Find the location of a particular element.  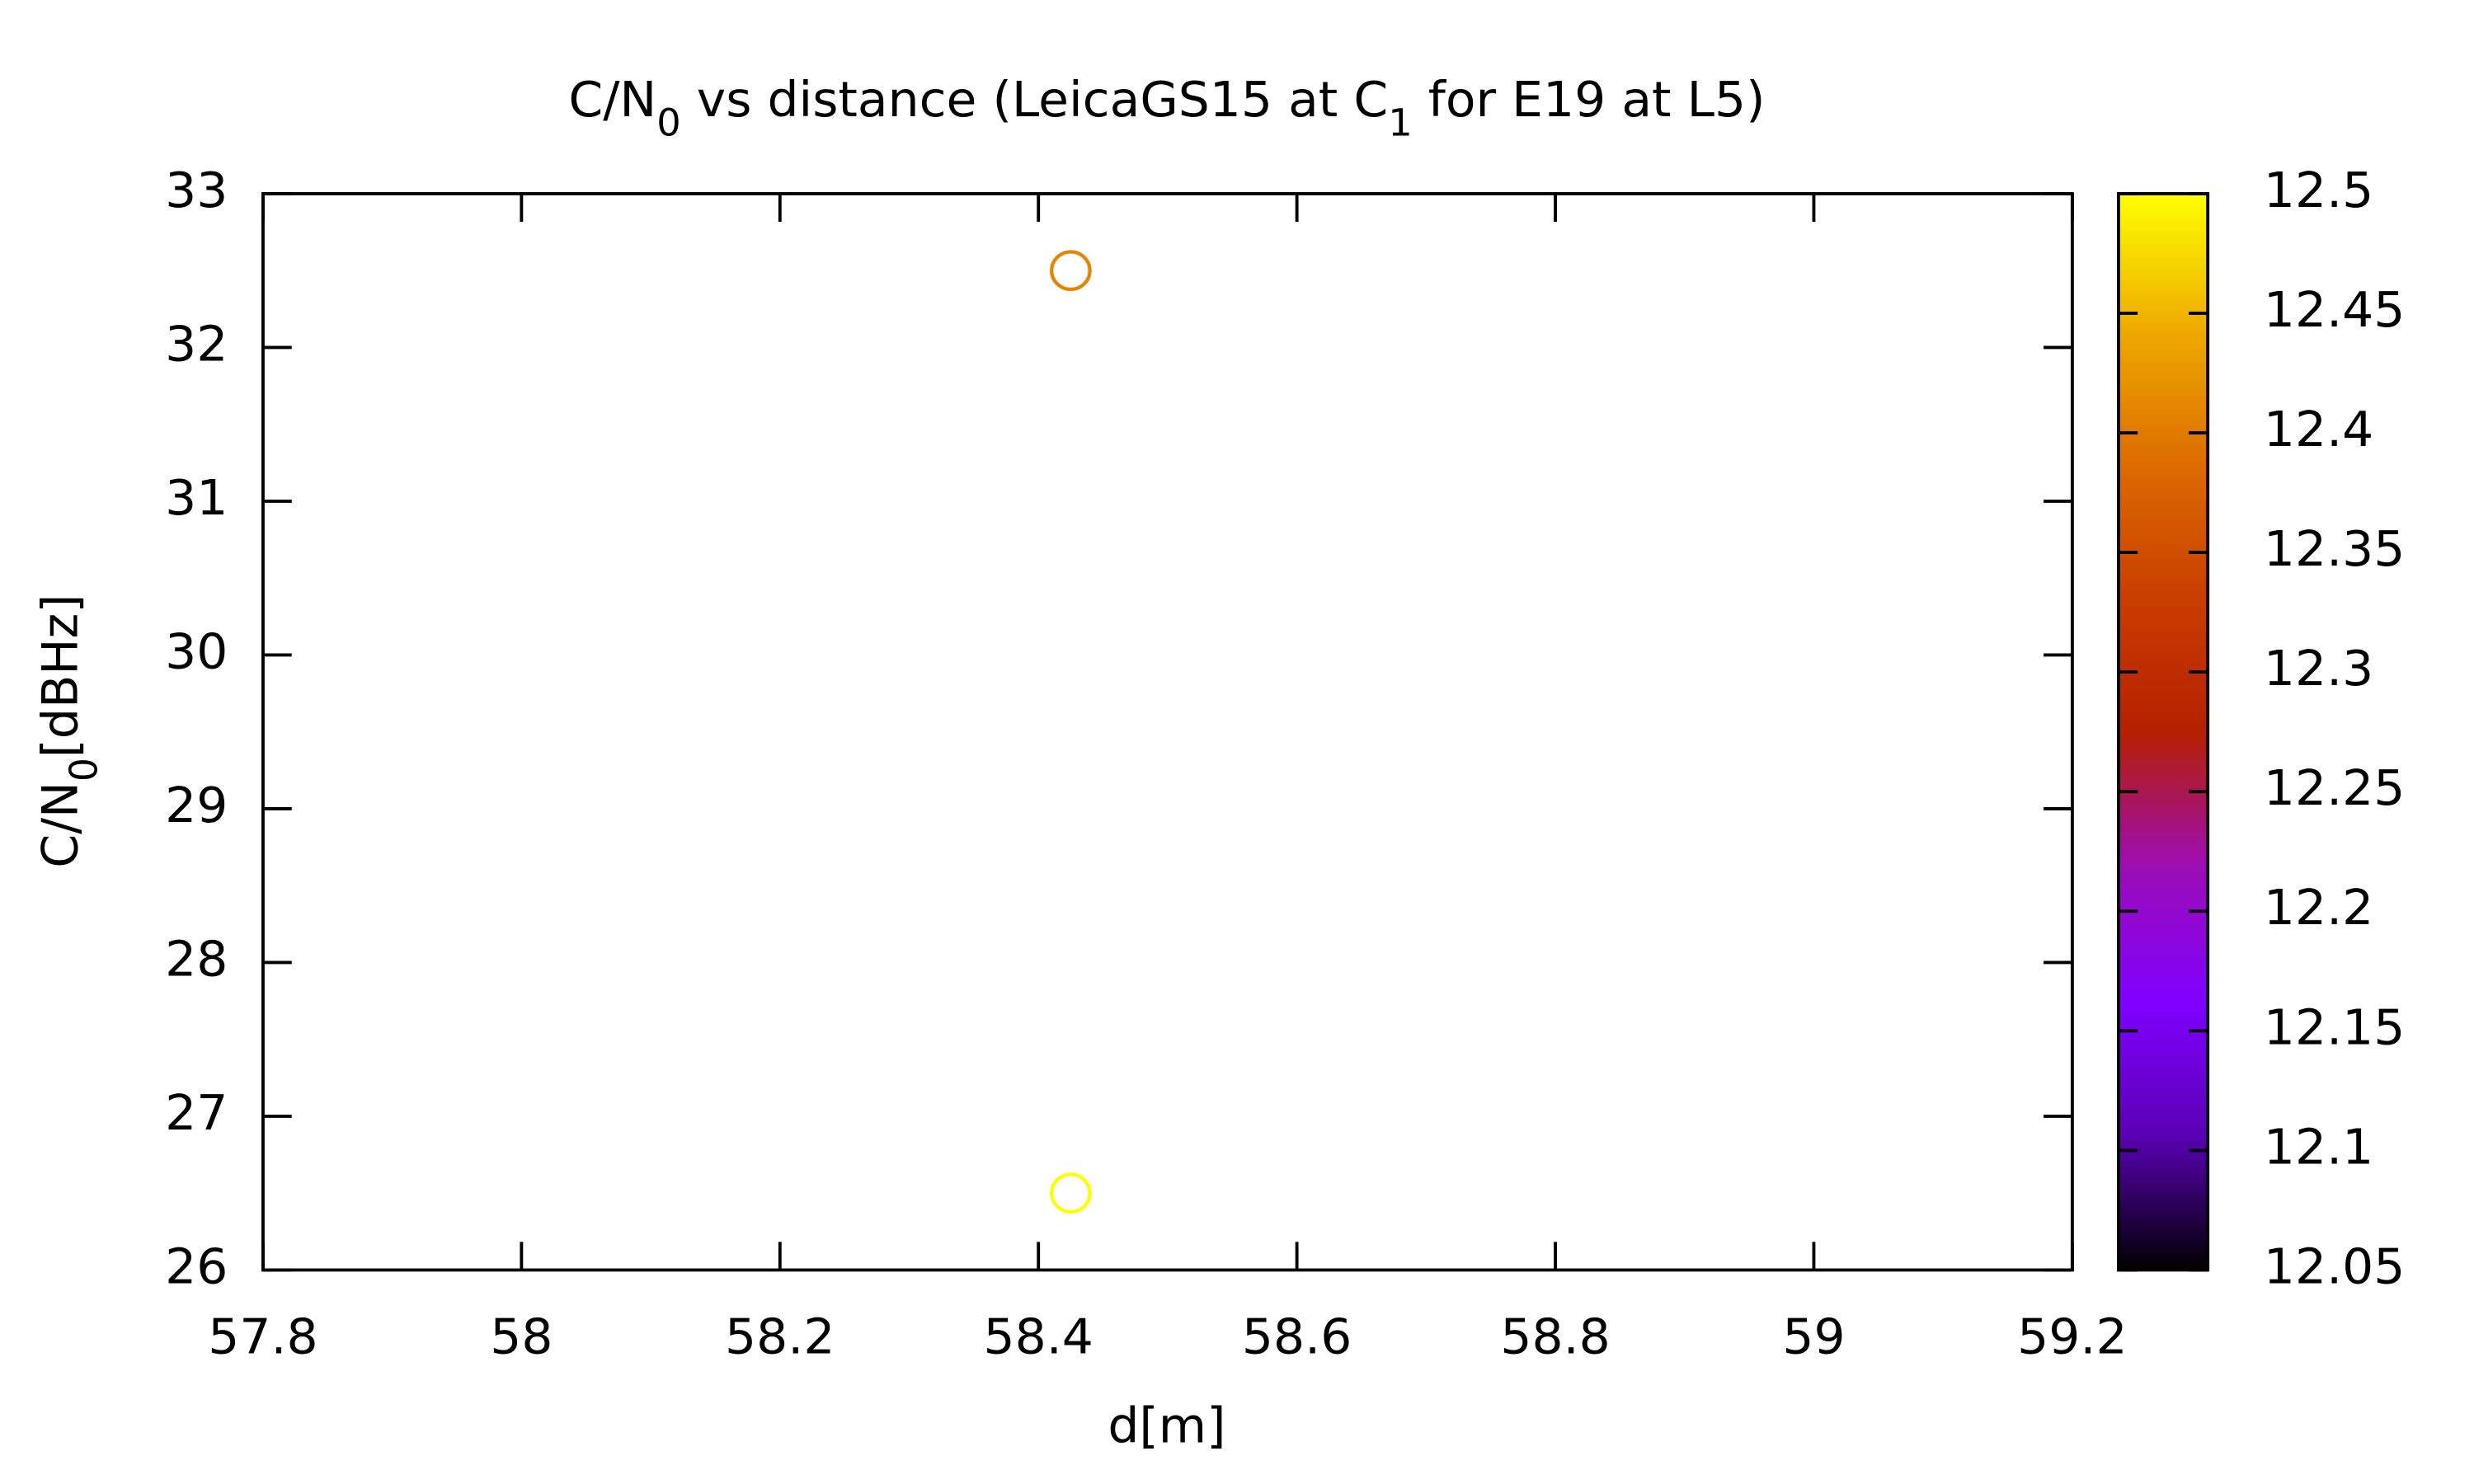

y-tick-label: 32 is located at coordinates (196, 344).